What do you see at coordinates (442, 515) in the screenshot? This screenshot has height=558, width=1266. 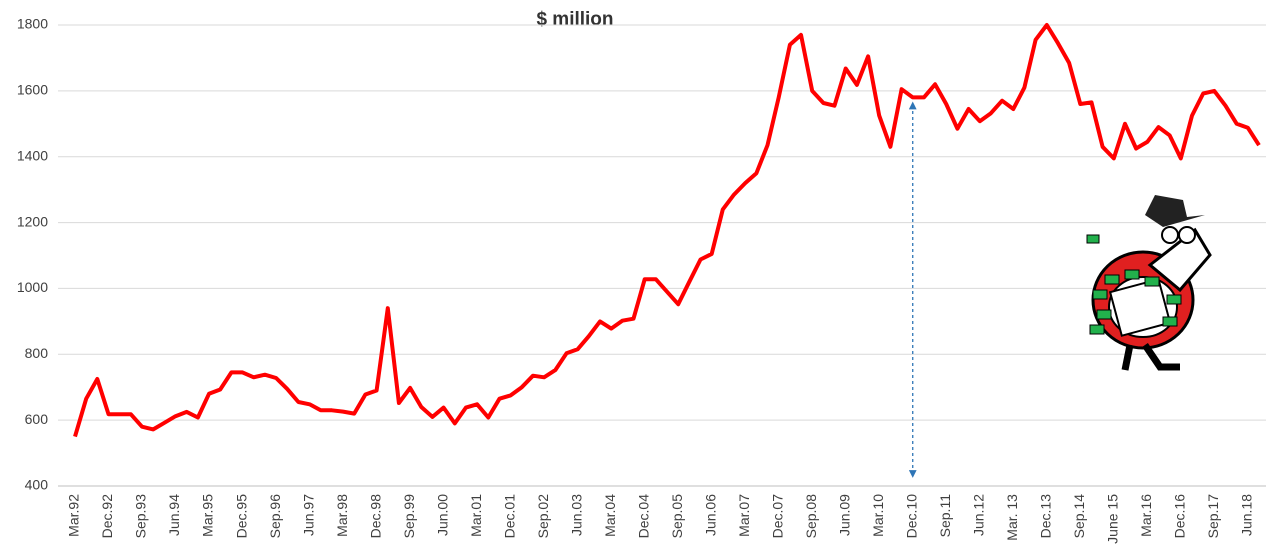 I see `x-tick-label: Jun.00` at bounding box center [442, 515].